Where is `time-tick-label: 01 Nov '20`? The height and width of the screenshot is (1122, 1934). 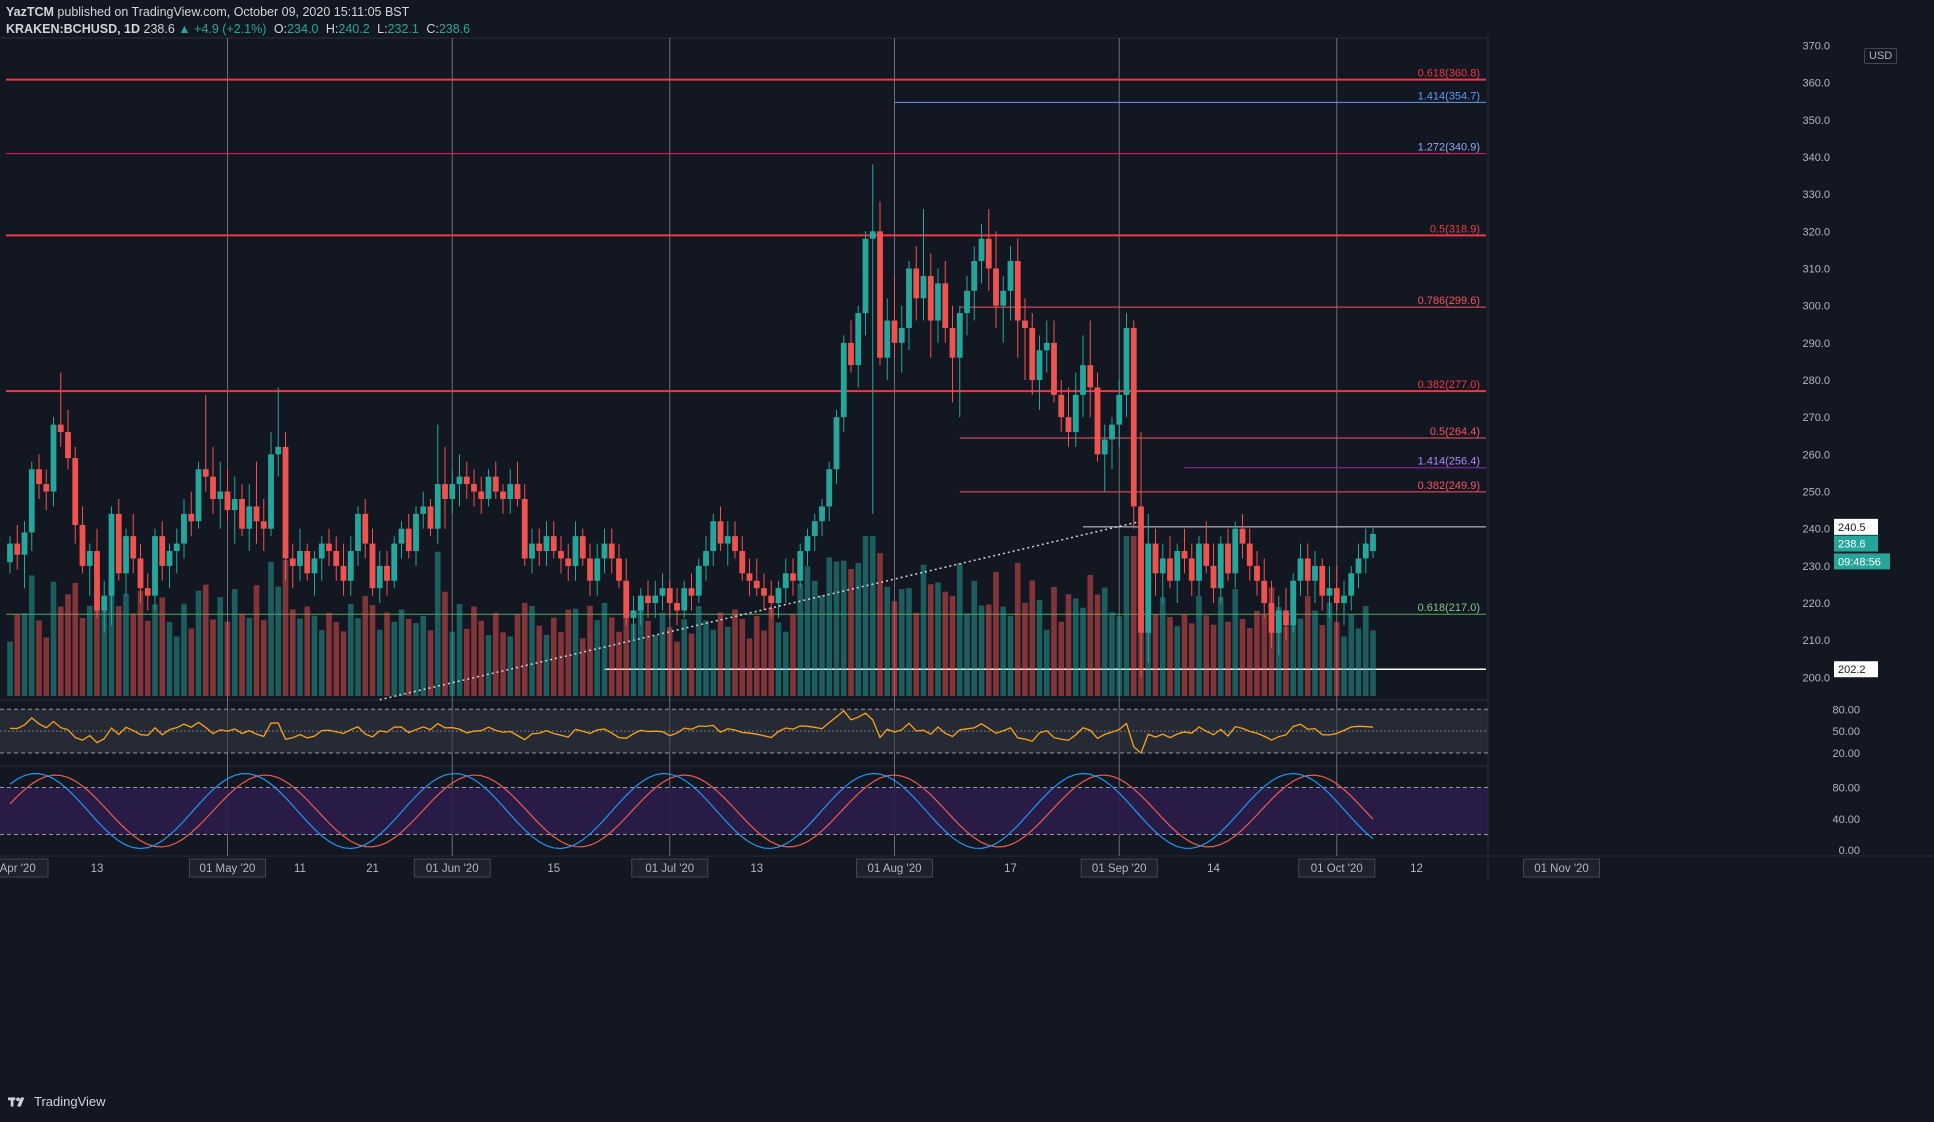 time-tick-label: 01 Nov '20 is located at coordinates (1561, 869).